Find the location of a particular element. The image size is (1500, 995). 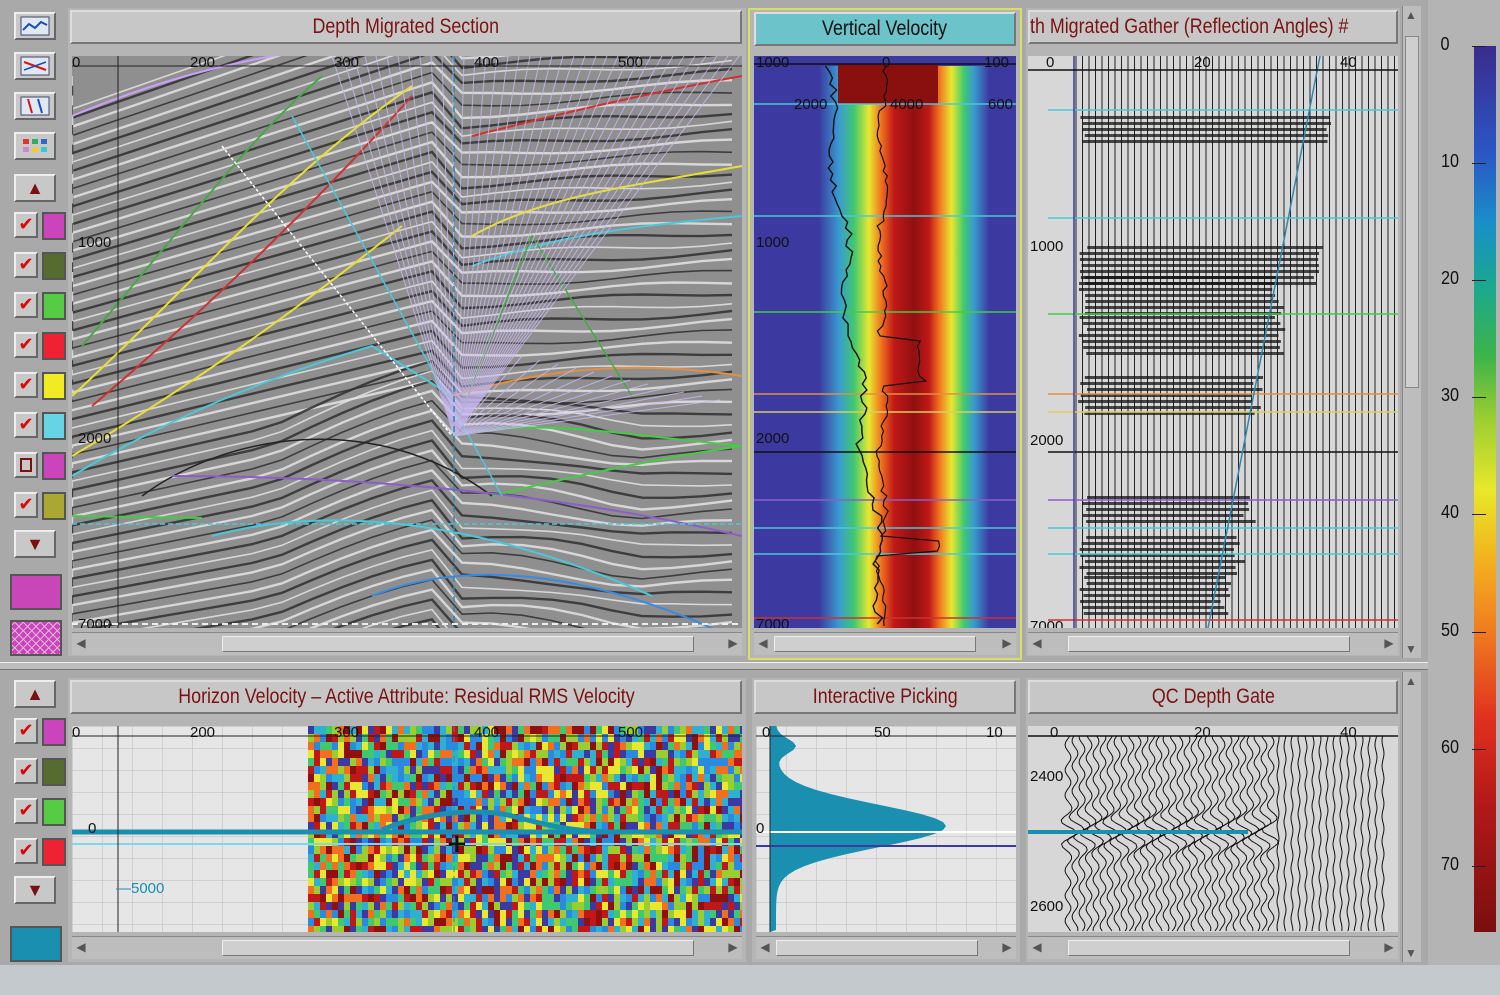

vertical-scrollbar-top: ▲ ▼ is located at coordinates (1411, 332).